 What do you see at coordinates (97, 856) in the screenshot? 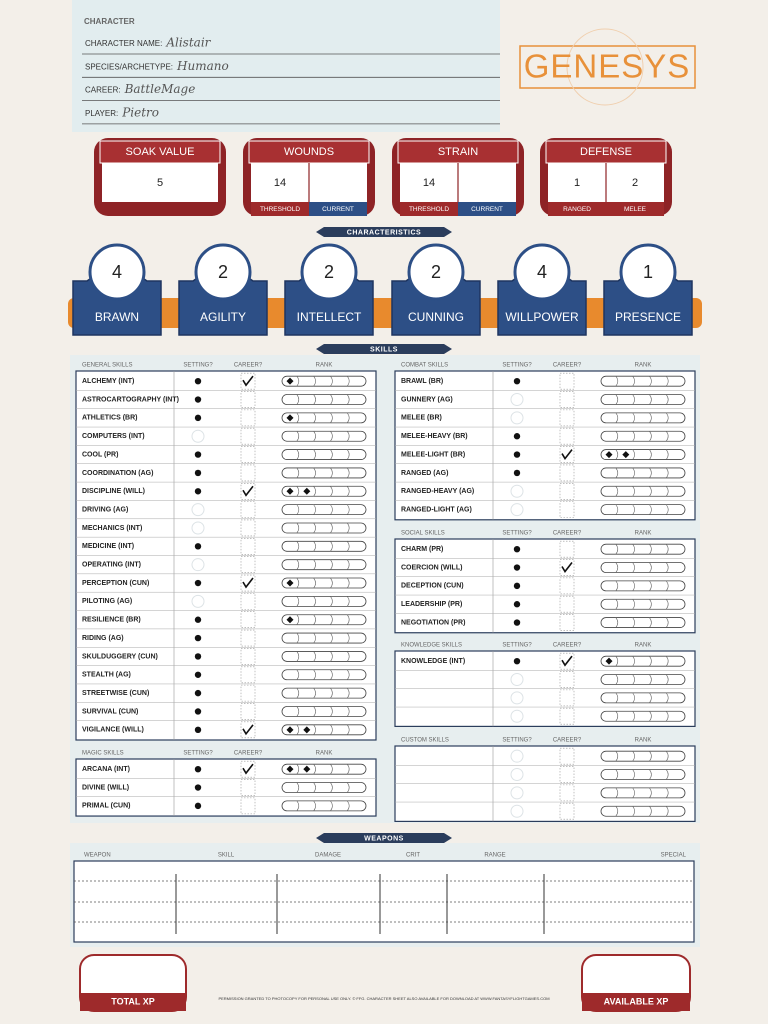
I see `weapon-column: WEAPON` at bounding box center [97, 856].